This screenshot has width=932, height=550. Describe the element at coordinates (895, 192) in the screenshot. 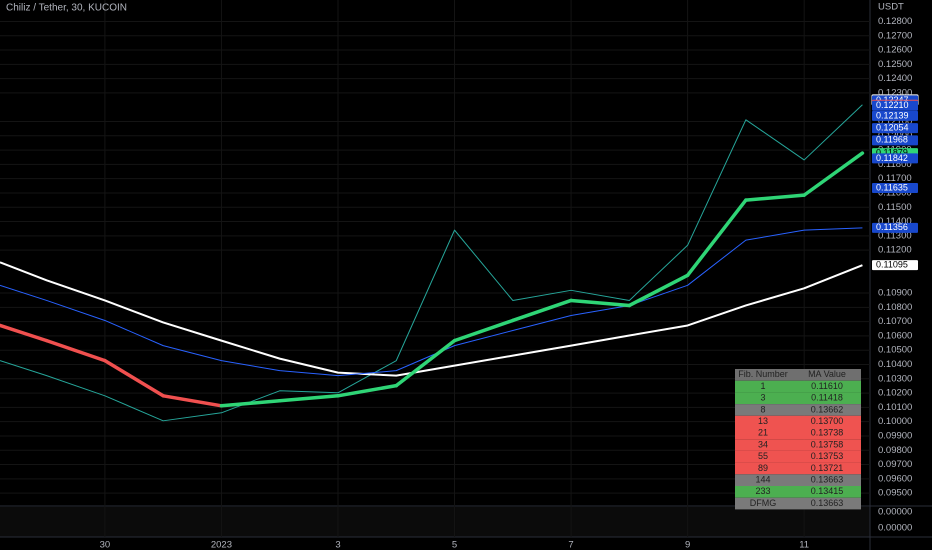

I see `y-tick-label: 0.11600` at that location.